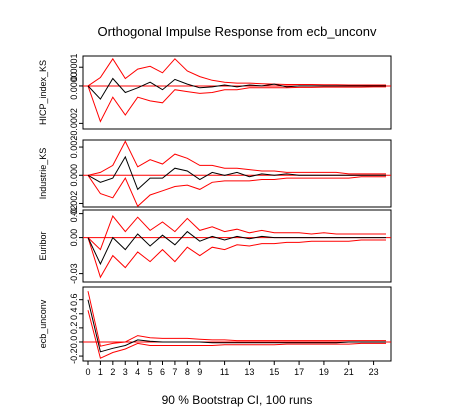 Image resolution: width=474 pixels, height=420 pixels. I want to click on x-axis-caption: 90 % Bootstrap CI, 100 runs, so click(237, 400).